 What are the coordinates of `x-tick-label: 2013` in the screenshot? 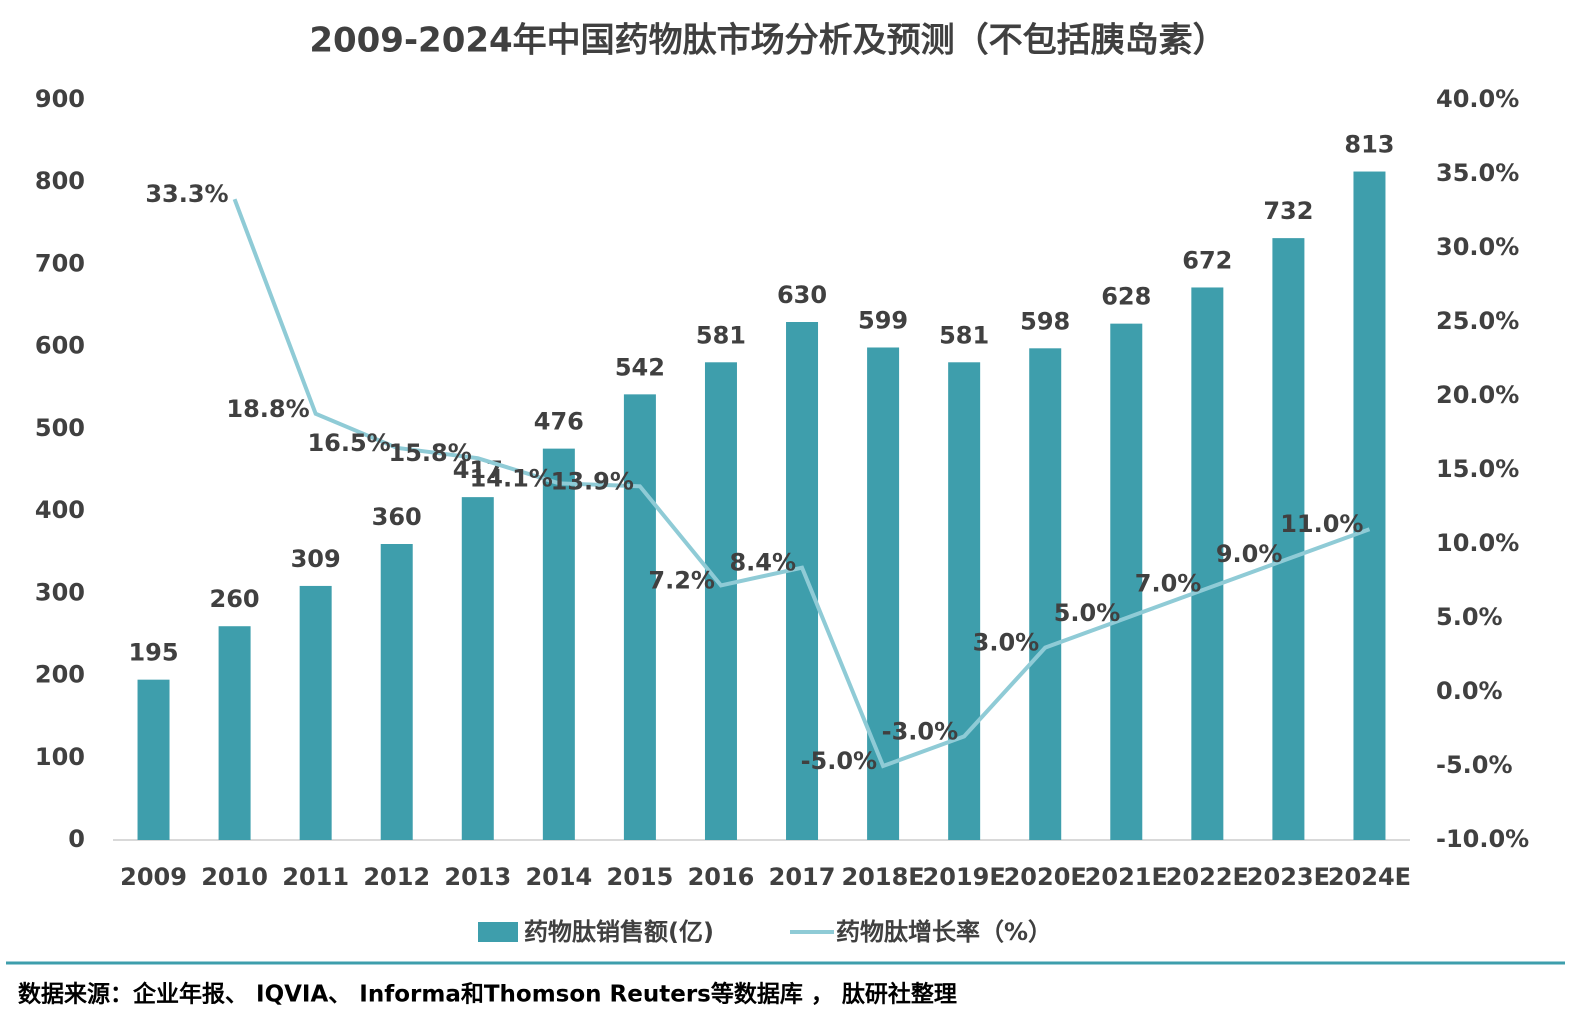 It's located at (477, 877).